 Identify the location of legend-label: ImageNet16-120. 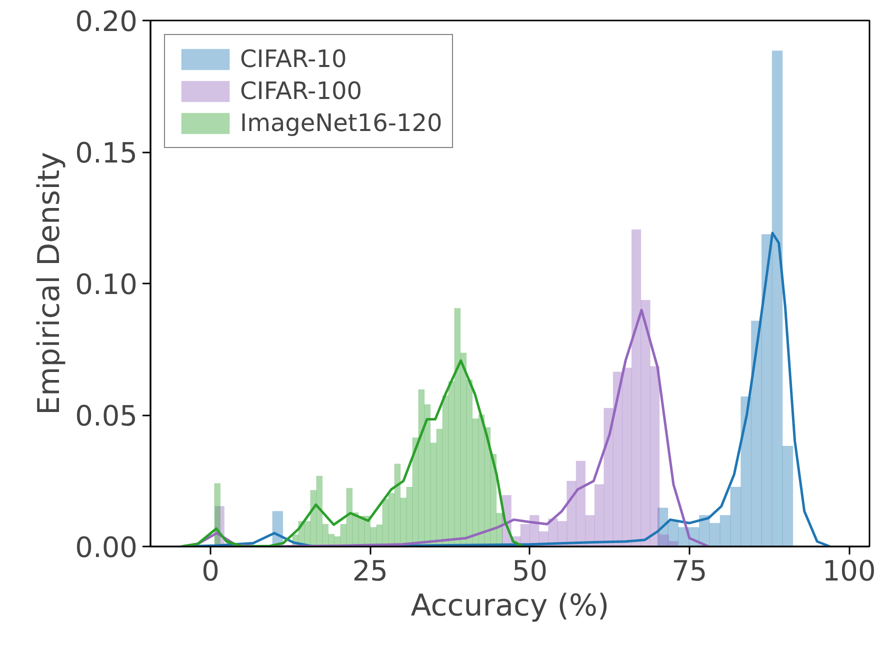
(341, 123).